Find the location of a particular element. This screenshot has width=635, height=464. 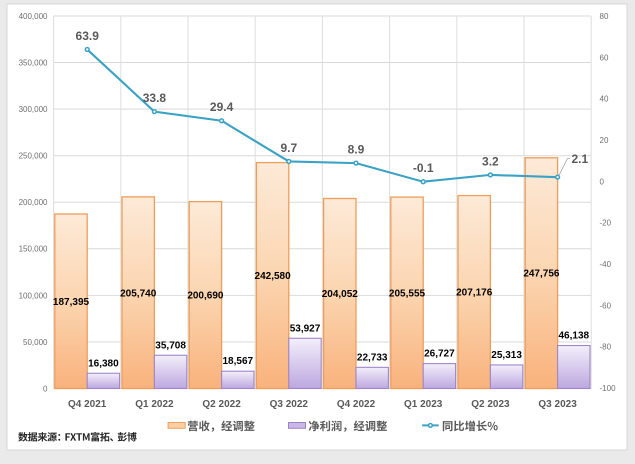

svg-text: 100,000 is located at coordinates (33, 295).